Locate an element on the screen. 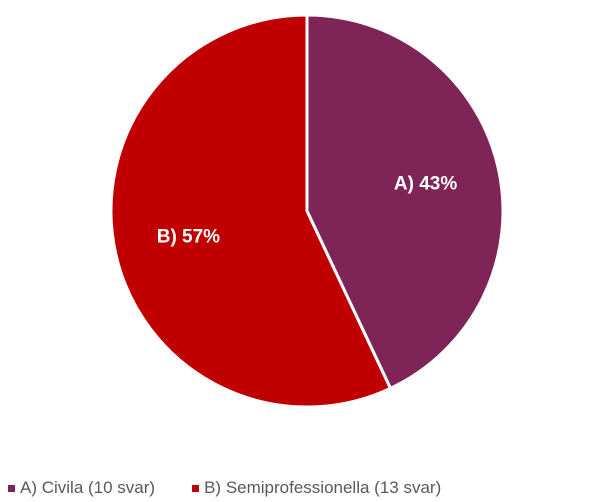 Image resolution: width=615 pixels, height=502 pixels. pie-data-labels: A) 43% B) 57% is located at coordinates (307, 211).